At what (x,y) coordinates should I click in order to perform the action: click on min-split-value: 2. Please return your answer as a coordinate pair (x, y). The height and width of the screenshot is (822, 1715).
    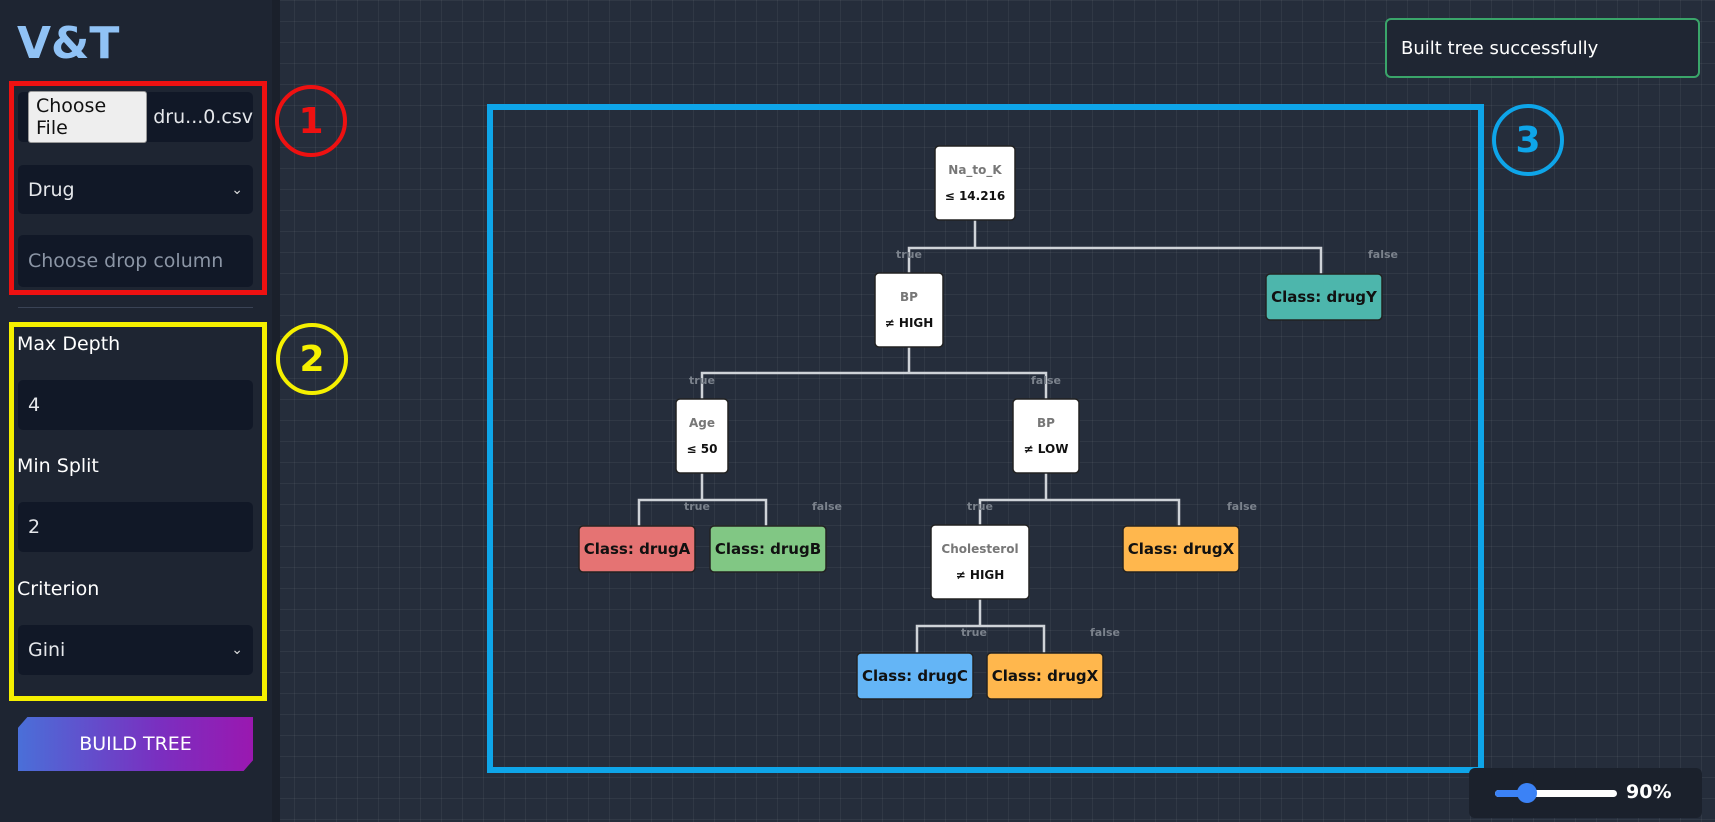
    Looking at the image, I should click on (34, 527).